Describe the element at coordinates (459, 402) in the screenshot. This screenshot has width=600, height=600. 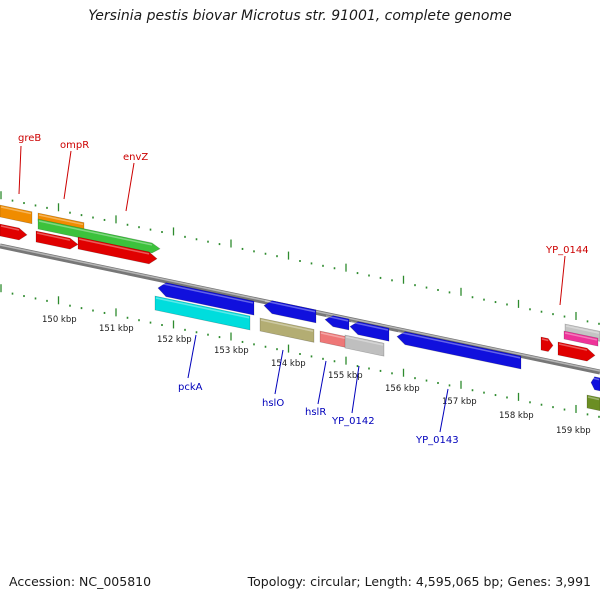
I see `scale-label: 157 kbp` at that location.